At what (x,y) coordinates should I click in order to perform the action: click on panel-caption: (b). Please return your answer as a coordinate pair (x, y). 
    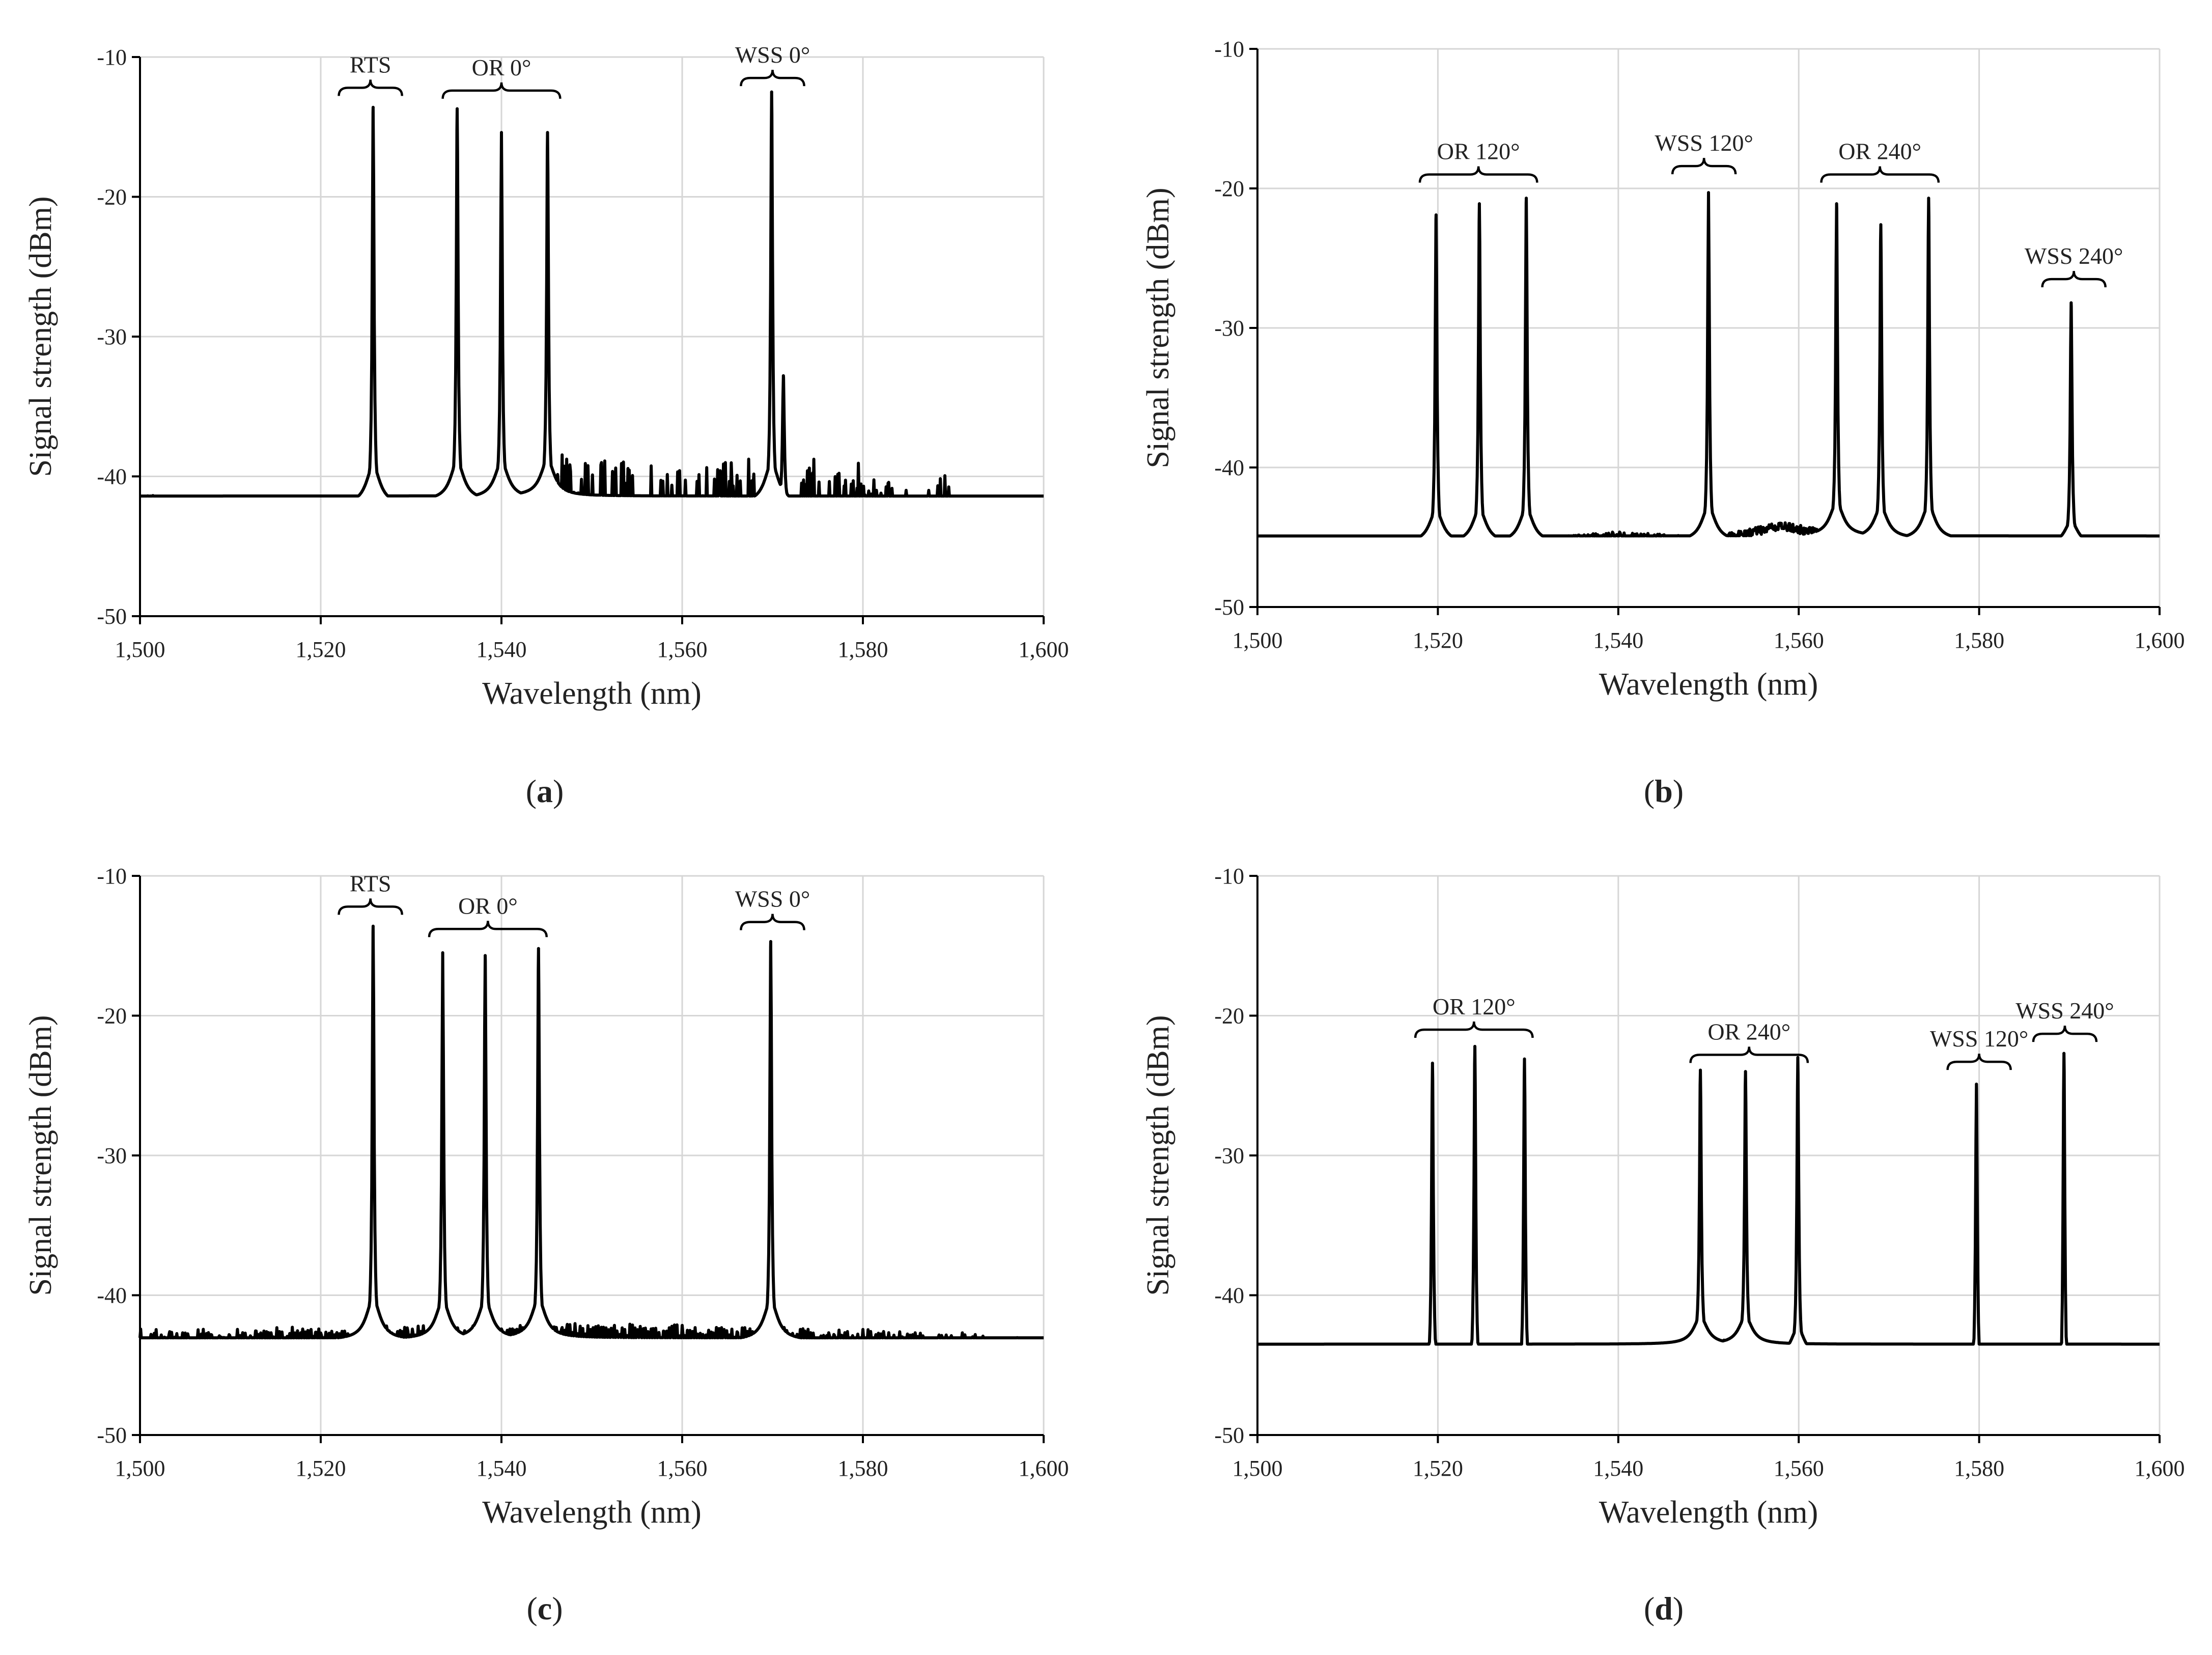
    Looking at the image, I should click on (1664, 791).